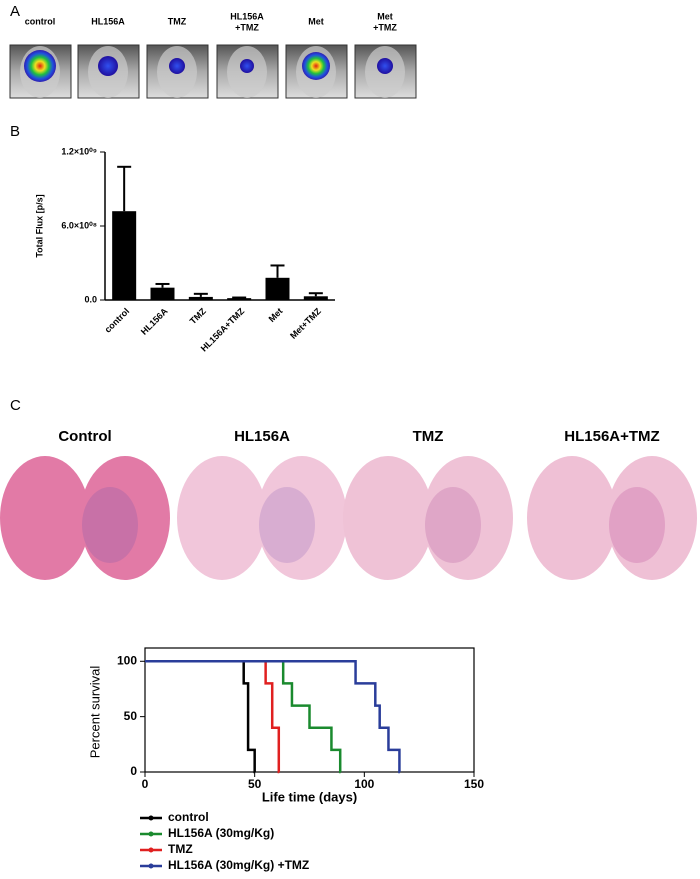  Describe the element at coordinates (364, 784) in the screenshot. I see `x-tick-label: 100` at that location.